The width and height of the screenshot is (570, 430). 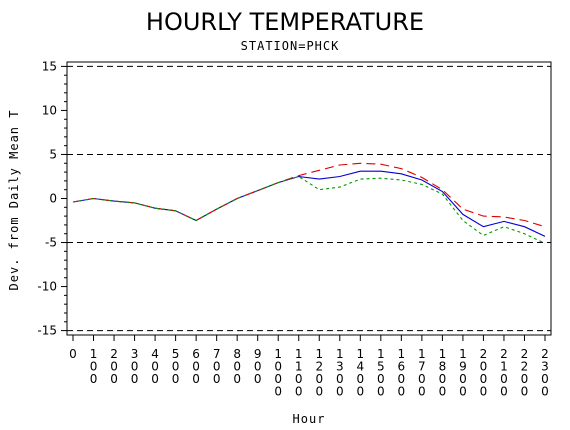 I want to click on y-tick-label: -5, so click(x=51, y=243).